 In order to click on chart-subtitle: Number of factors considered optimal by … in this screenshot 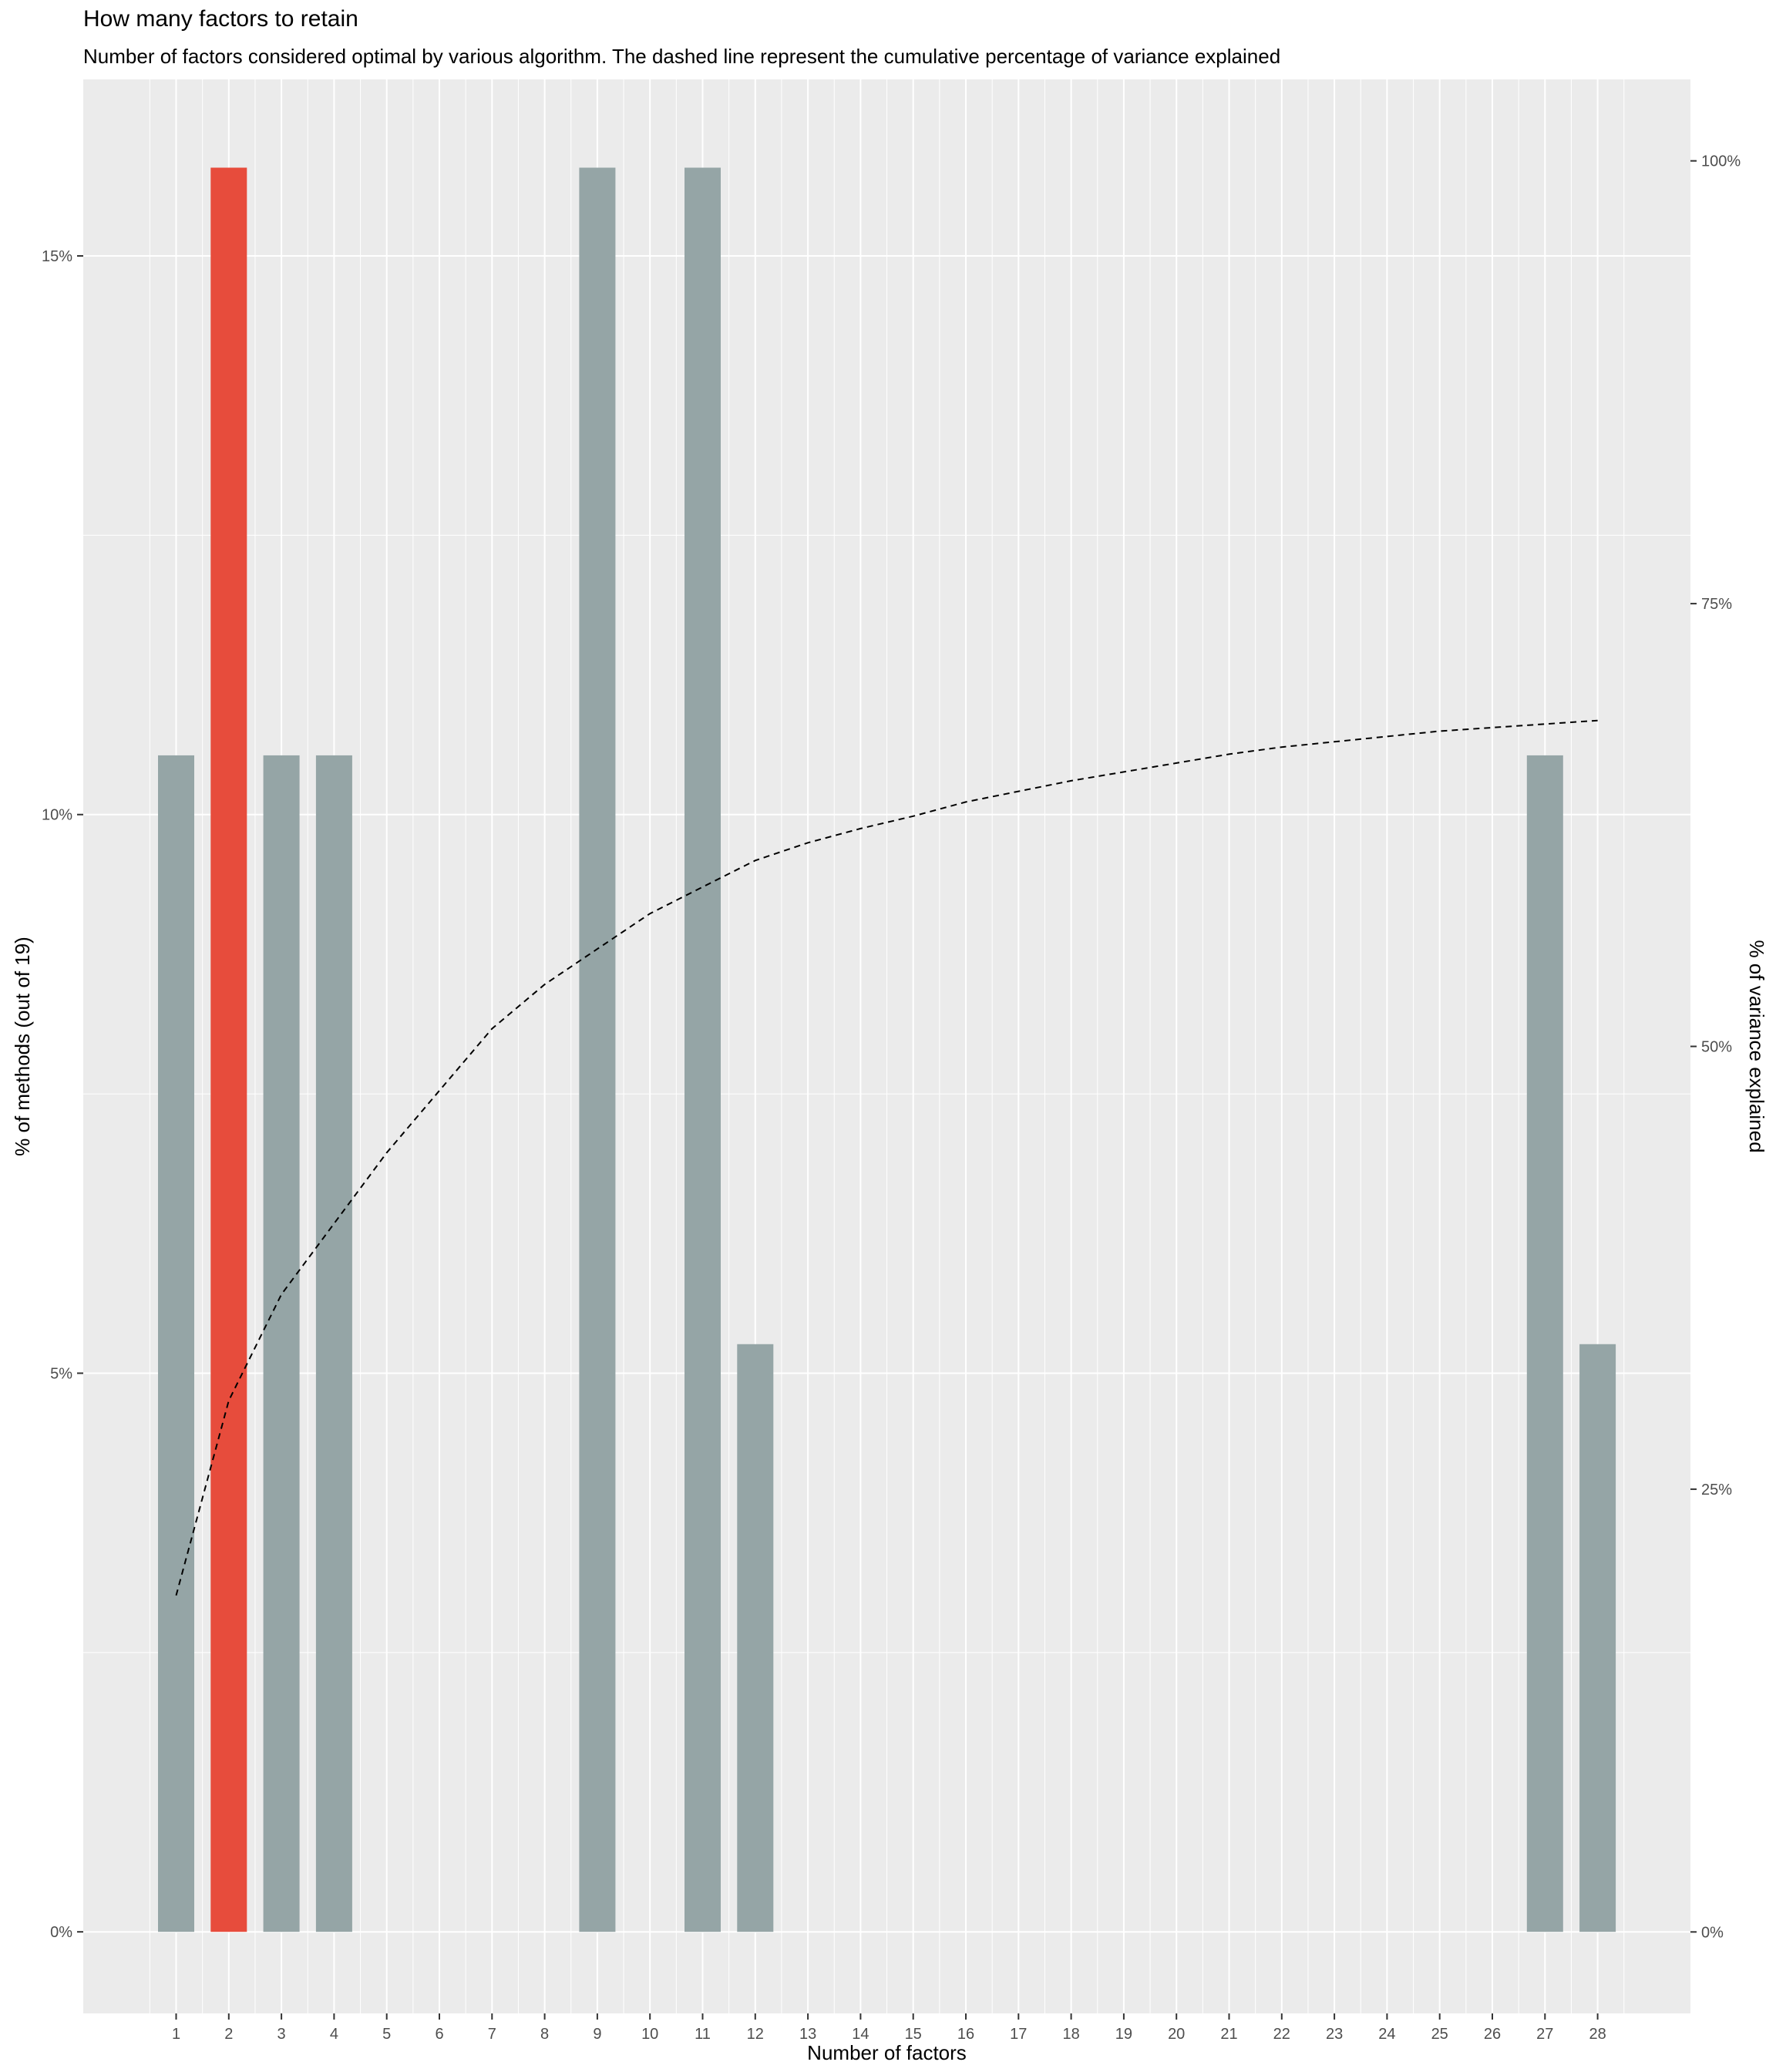, I will do `click(682, 57)`.